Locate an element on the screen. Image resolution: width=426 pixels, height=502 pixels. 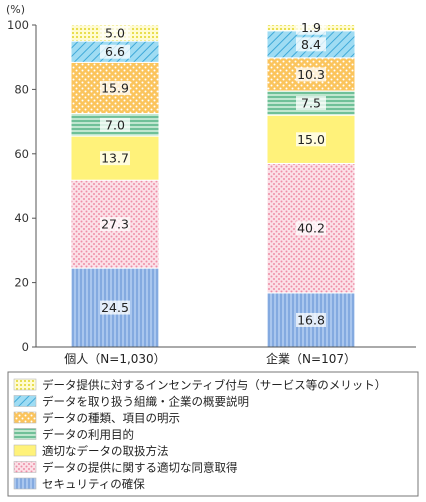
data-label: 10.3 is located at coordinates (311, 74).